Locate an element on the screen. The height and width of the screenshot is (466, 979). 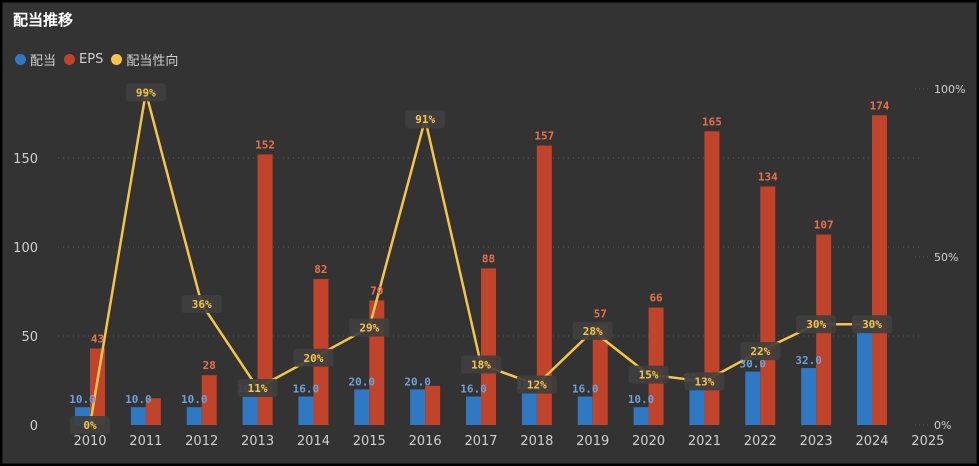
legend-dot-payout is located at coordinates (117, 59).